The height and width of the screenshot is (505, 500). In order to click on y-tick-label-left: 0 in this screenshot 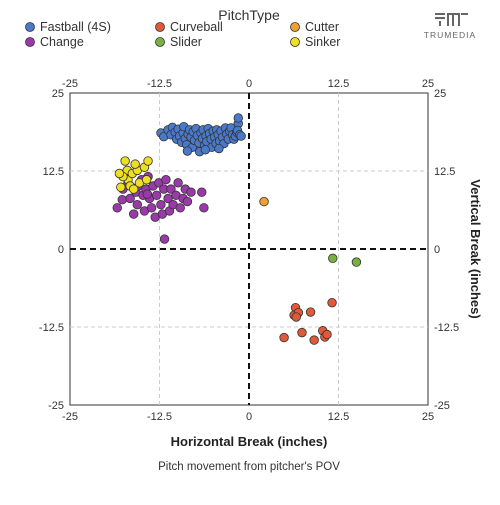, I will do `click(61, 250)`.